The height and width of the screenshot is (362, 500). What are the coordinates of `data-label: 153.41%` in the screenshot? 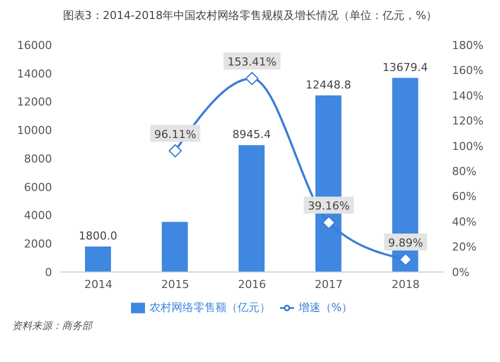 It's located at (252, 62).